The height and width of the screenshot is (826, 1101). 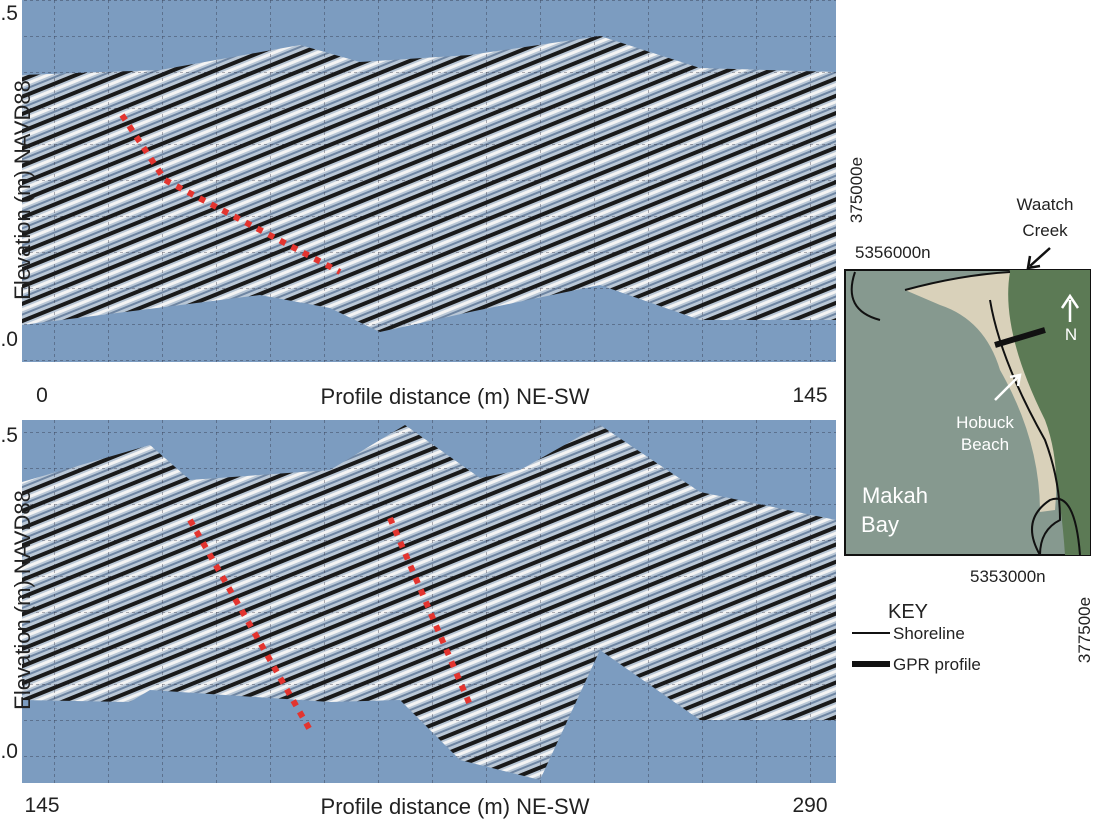 What do you see at coordinates (1084, 630) in the screenshot?
I see `easting-label: 377500e` at bounding box center [1084, 630].